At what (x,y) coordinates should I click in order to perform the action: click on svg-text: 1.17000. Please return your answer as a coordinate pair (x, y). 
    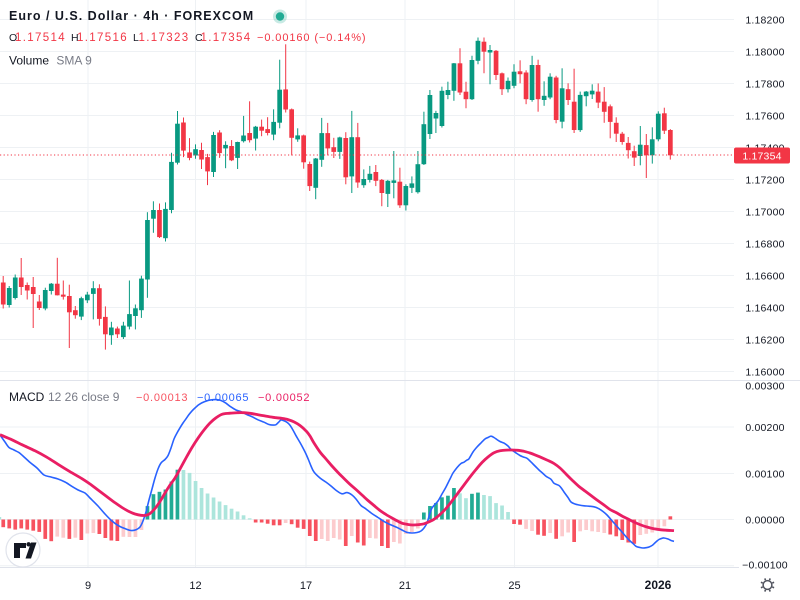
    Looking at the image, I should click on (764, 212).